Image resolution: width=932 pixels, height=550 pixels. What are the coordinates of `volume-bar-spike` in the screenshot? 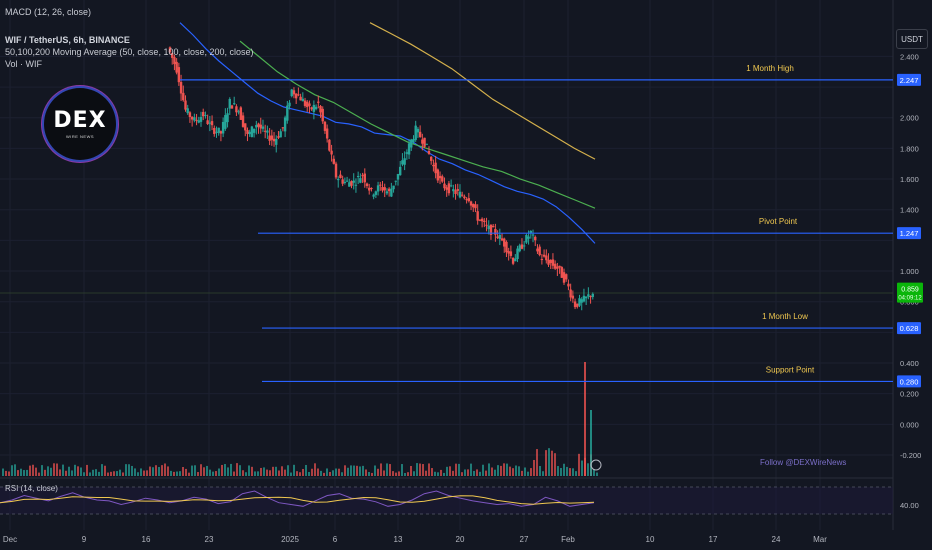 It's located at (585, 419).